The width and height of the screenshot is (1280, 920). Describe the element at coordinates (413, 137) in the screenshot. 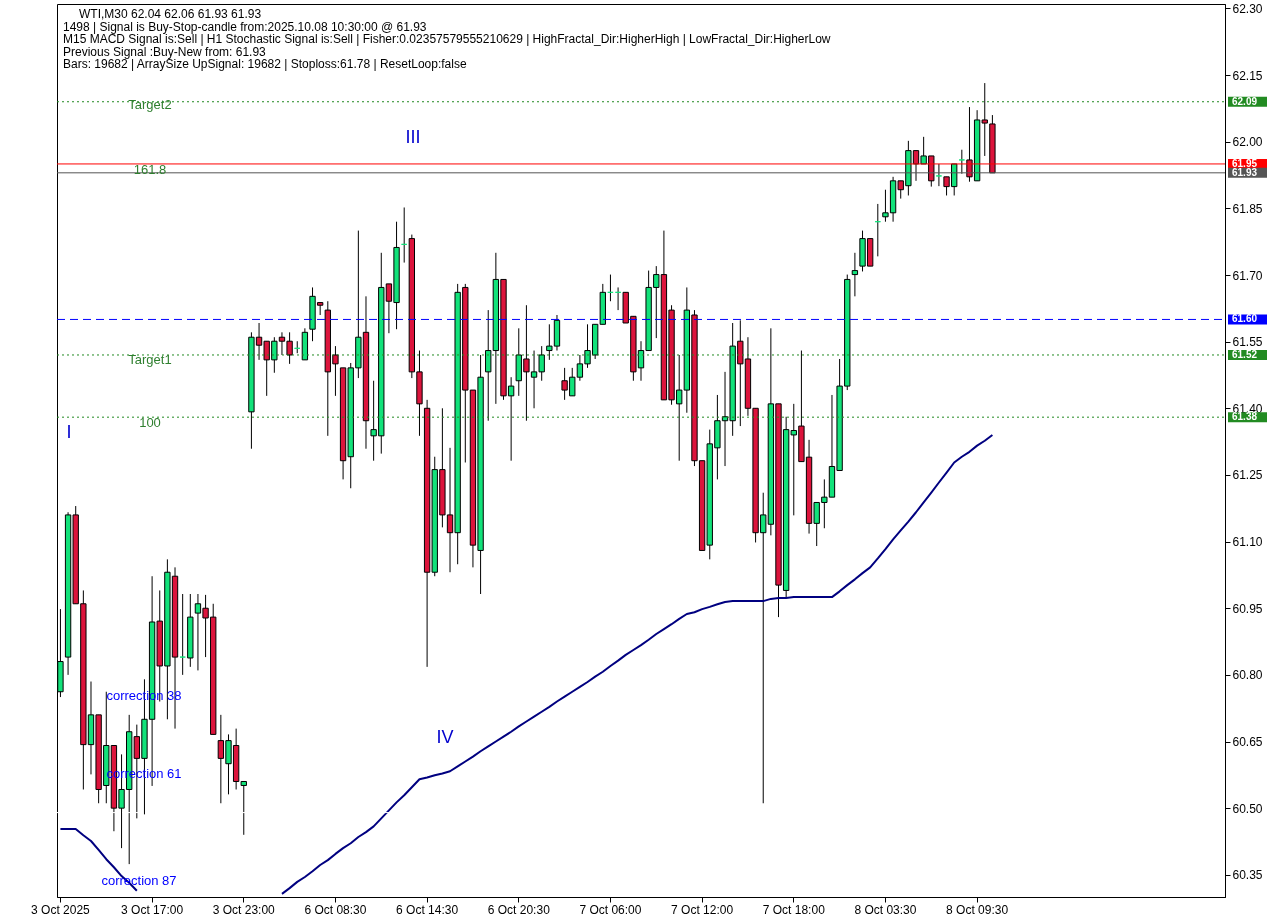

I see `annotation: III` at that location.